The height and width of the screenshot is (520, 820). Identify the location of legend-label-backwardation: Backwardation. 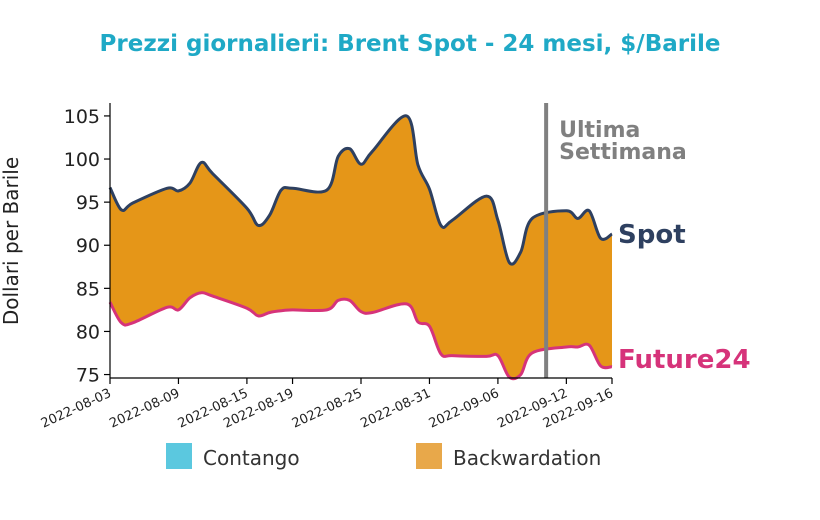
(527, 458).